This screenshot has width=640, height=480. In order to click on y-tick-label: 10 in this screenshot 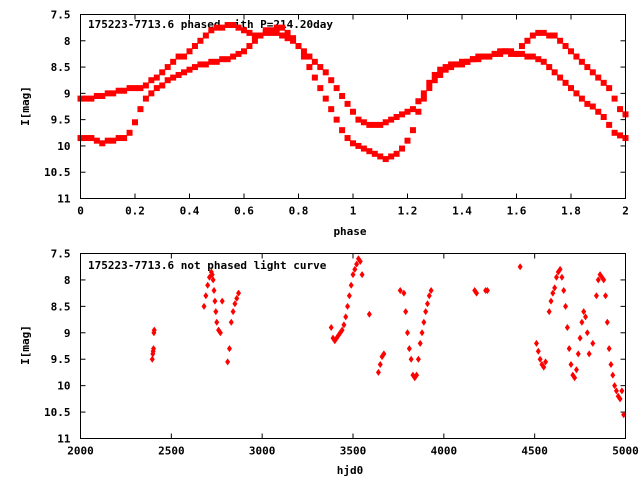, I will do `click(63, 386)`.